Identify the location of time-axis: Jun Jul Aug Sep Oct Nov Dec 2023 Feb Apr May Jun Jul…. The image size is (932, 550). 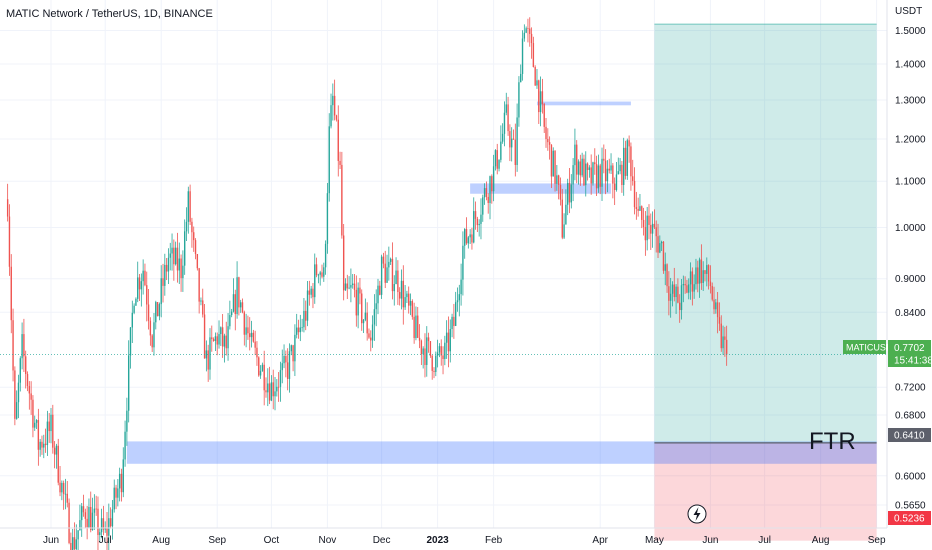
(443, 536).